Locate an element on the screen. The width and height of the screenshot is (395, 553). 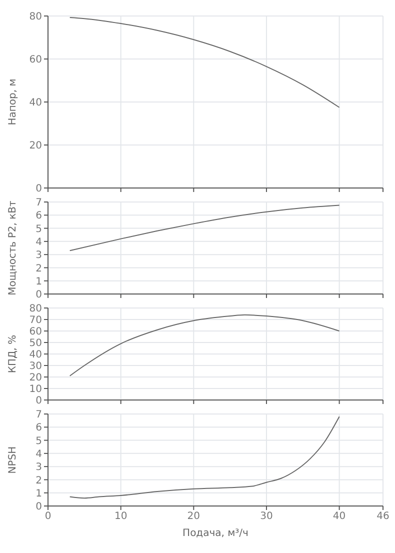
x-tick-label: 40 is located at coordinates (339, 516).